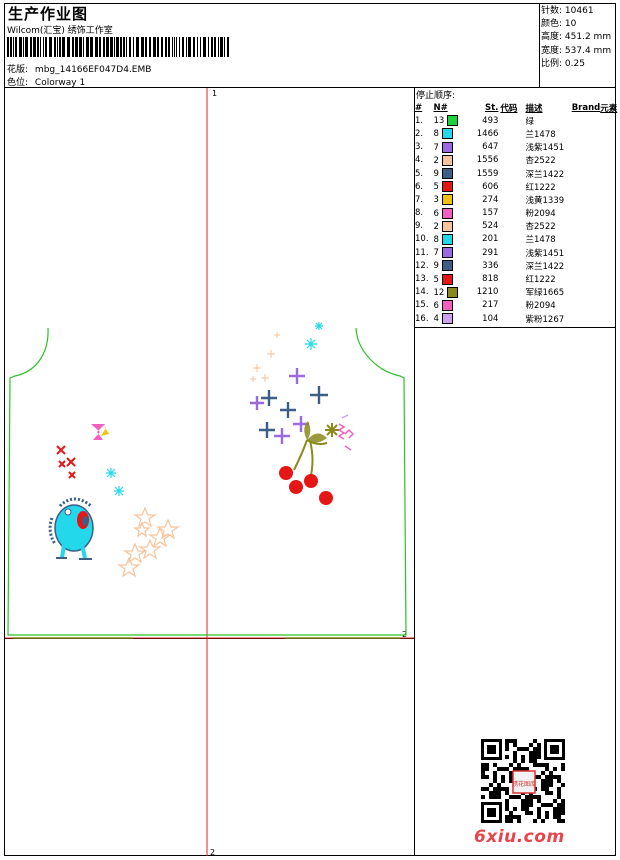  Describe the element at coordinates (491, 107) in the screenshot. I see `col-st: St.` at that location.